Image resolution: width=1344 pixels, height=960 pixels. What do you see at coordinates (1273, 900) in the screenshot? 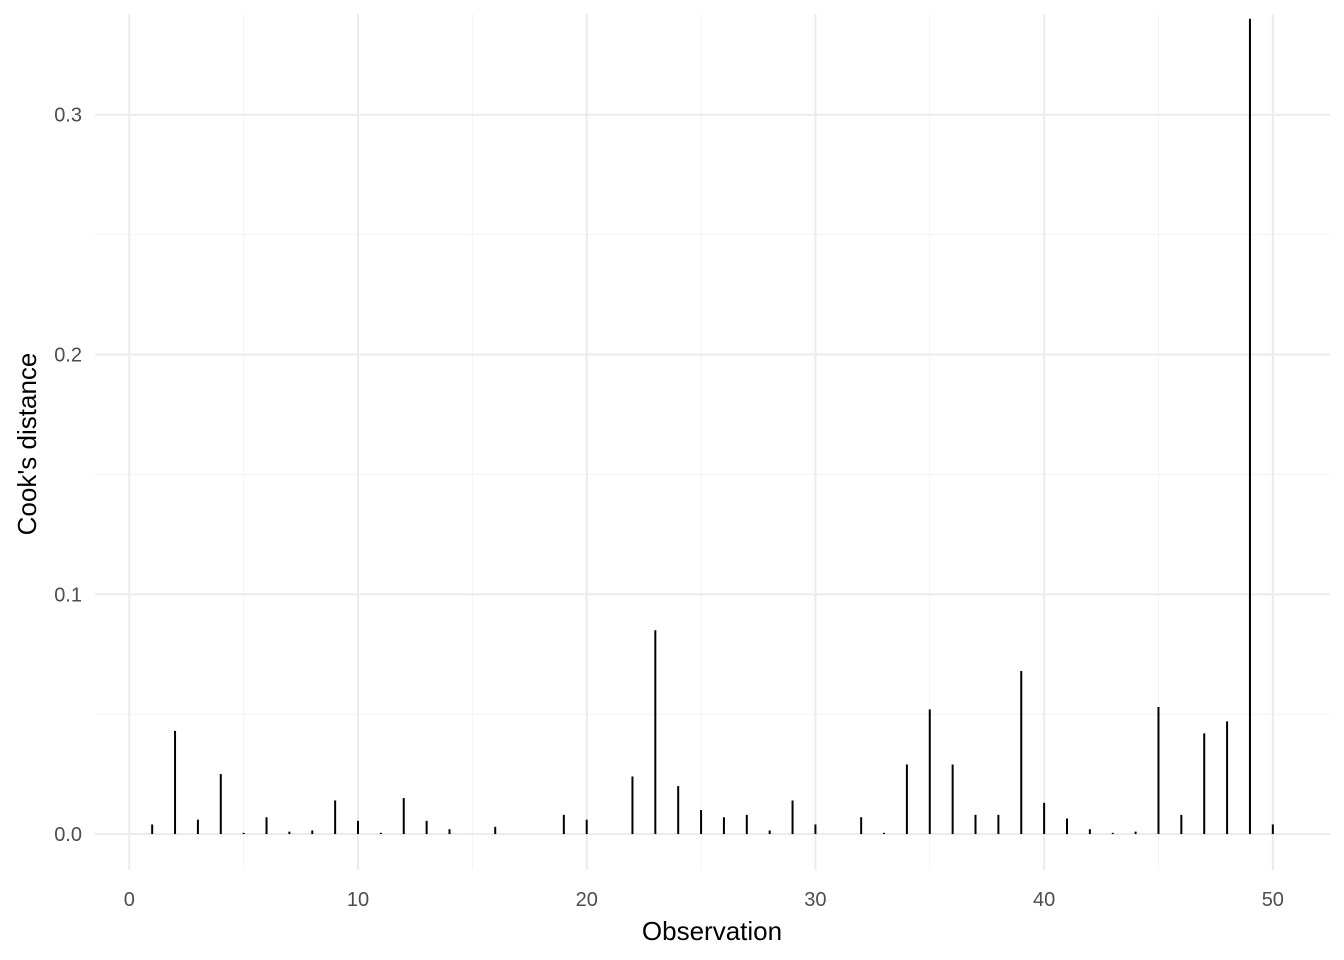
I see `x-tick-label: 50` at bounding box center [1273, 900].